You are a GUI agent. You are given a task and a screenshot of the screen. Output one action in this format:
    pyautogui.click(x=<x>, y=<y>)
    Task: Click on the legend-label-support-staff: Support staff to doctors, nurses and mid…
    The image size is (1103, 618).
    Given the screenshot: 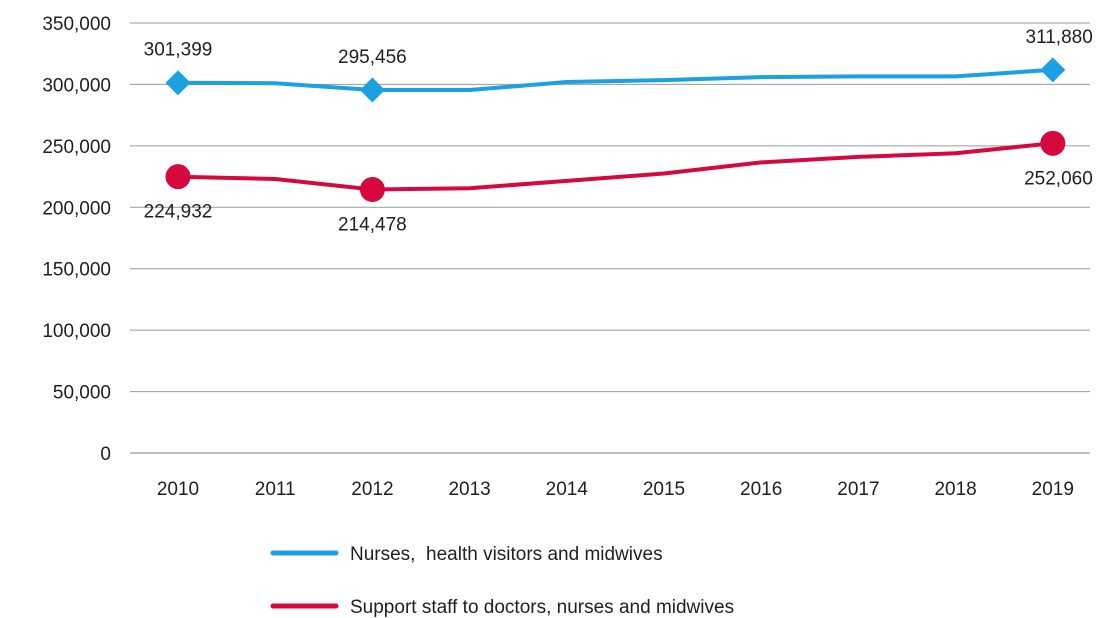 What is the action you would take?
    pyautogui.click(x=542, y=607)
    